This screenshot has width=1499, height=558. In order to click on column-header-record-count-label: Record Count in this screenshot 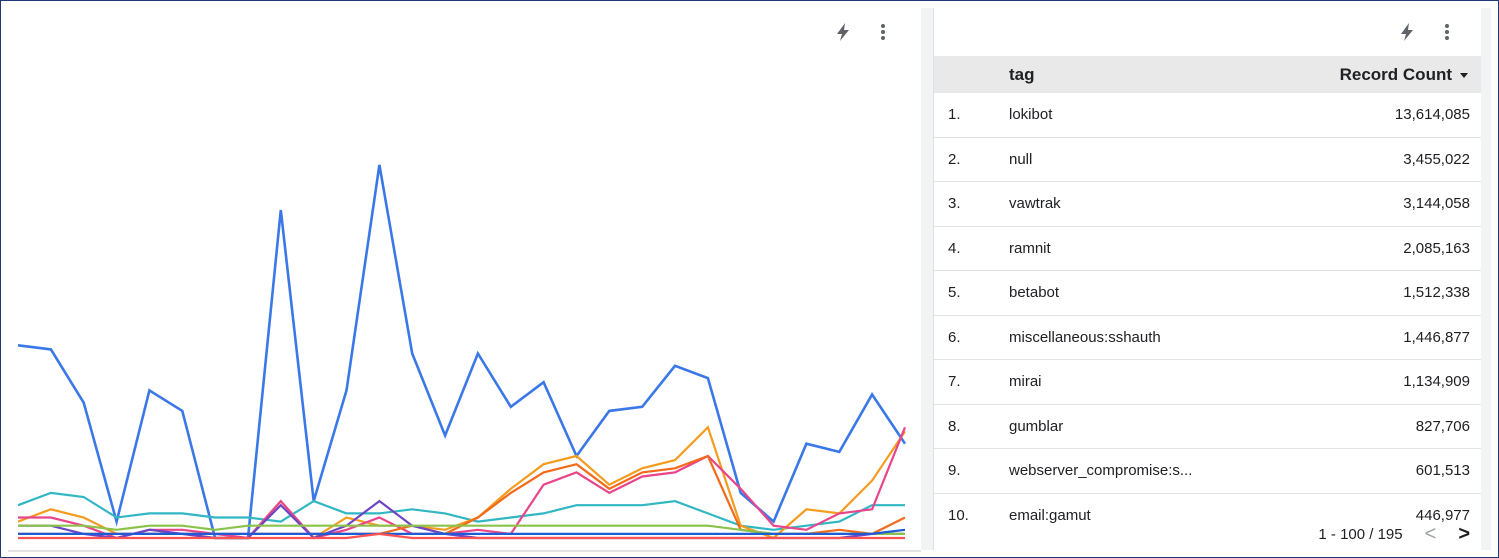, I will do `click(1395, 74)`.